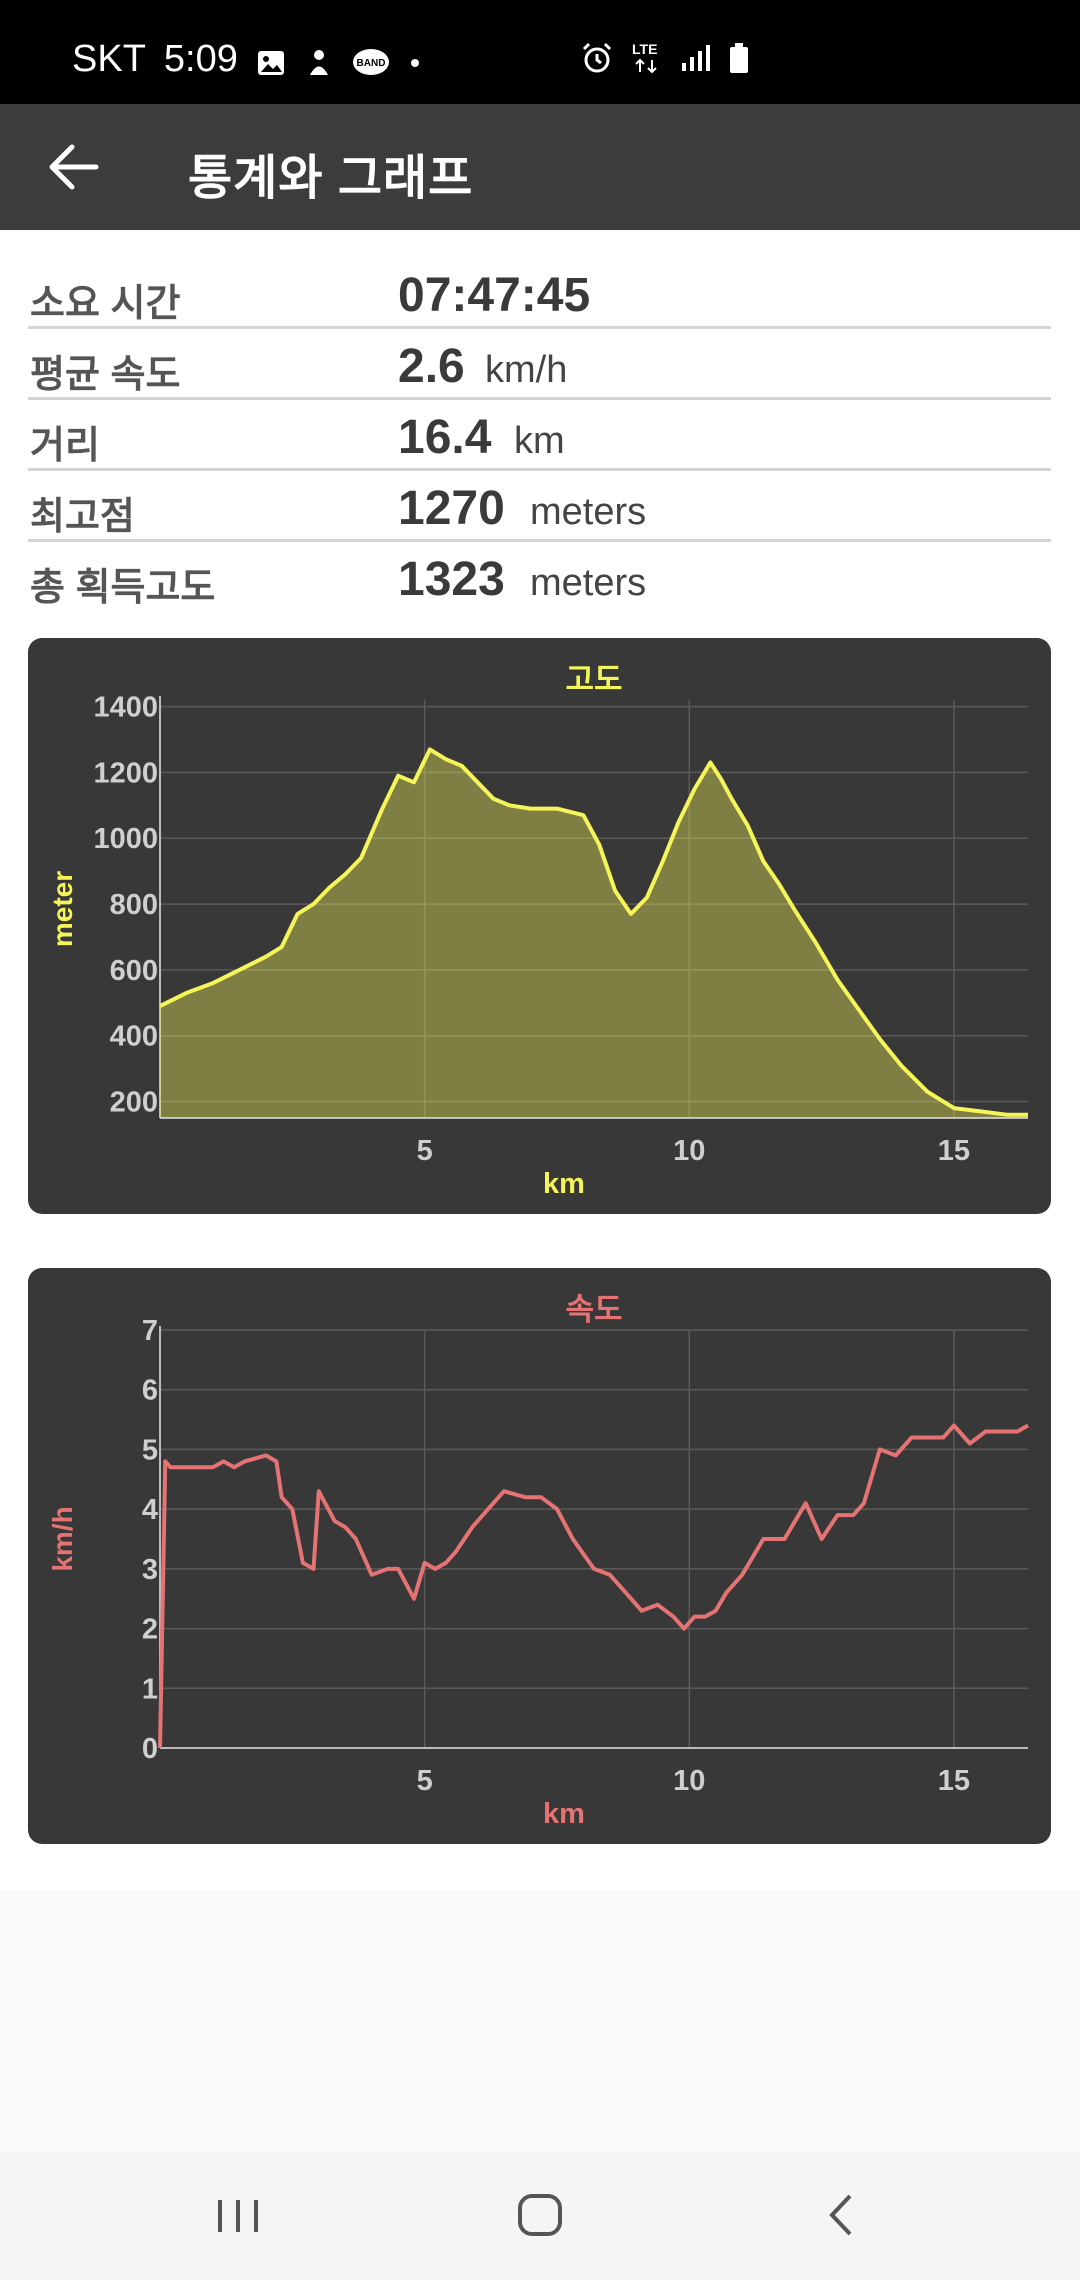  Describe the element at coordinates (125, 839) in the screenshot. I see `y-tick-label: 1000` at that location.